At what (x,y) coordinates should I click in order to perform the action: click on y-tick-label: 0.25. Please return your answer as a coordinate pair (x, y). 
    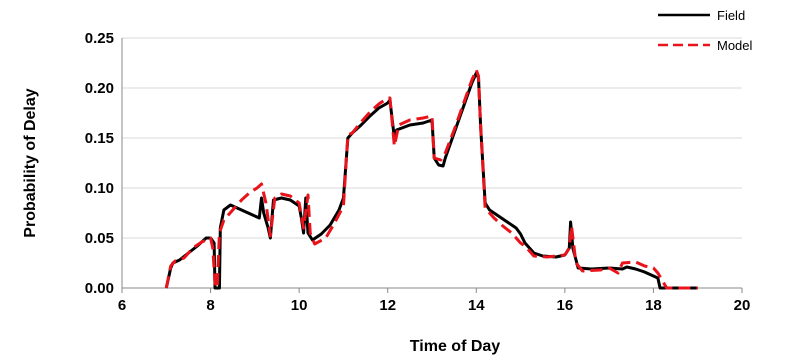
    Looking at the image, I should click on (99, 38).